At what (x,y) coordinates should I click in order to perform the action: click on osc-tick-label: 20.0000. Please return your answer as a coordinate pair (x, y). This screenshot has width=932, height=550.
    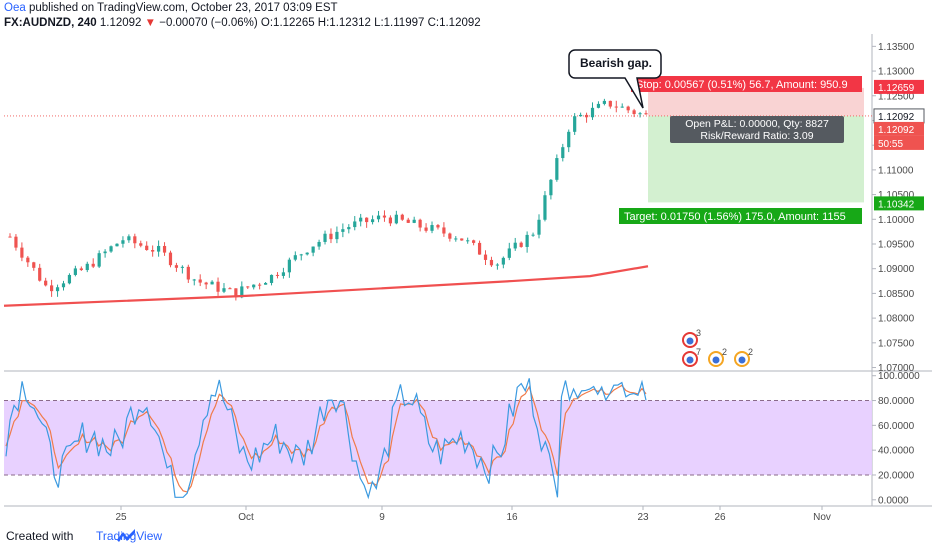
    Looking at the image, I should click on (896, 475).